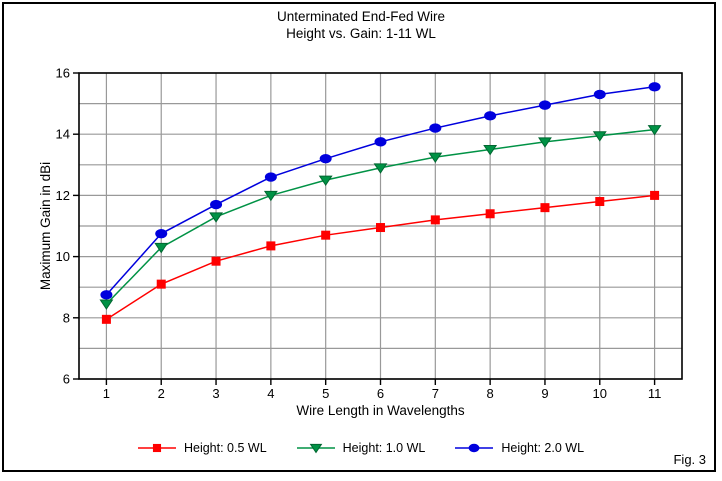 Image resolution: width=722 pixels, height=481 pixels. Describe the element at coordinates (161, 393) in the screenshot. I see `x-tick-label: 2` at that location.